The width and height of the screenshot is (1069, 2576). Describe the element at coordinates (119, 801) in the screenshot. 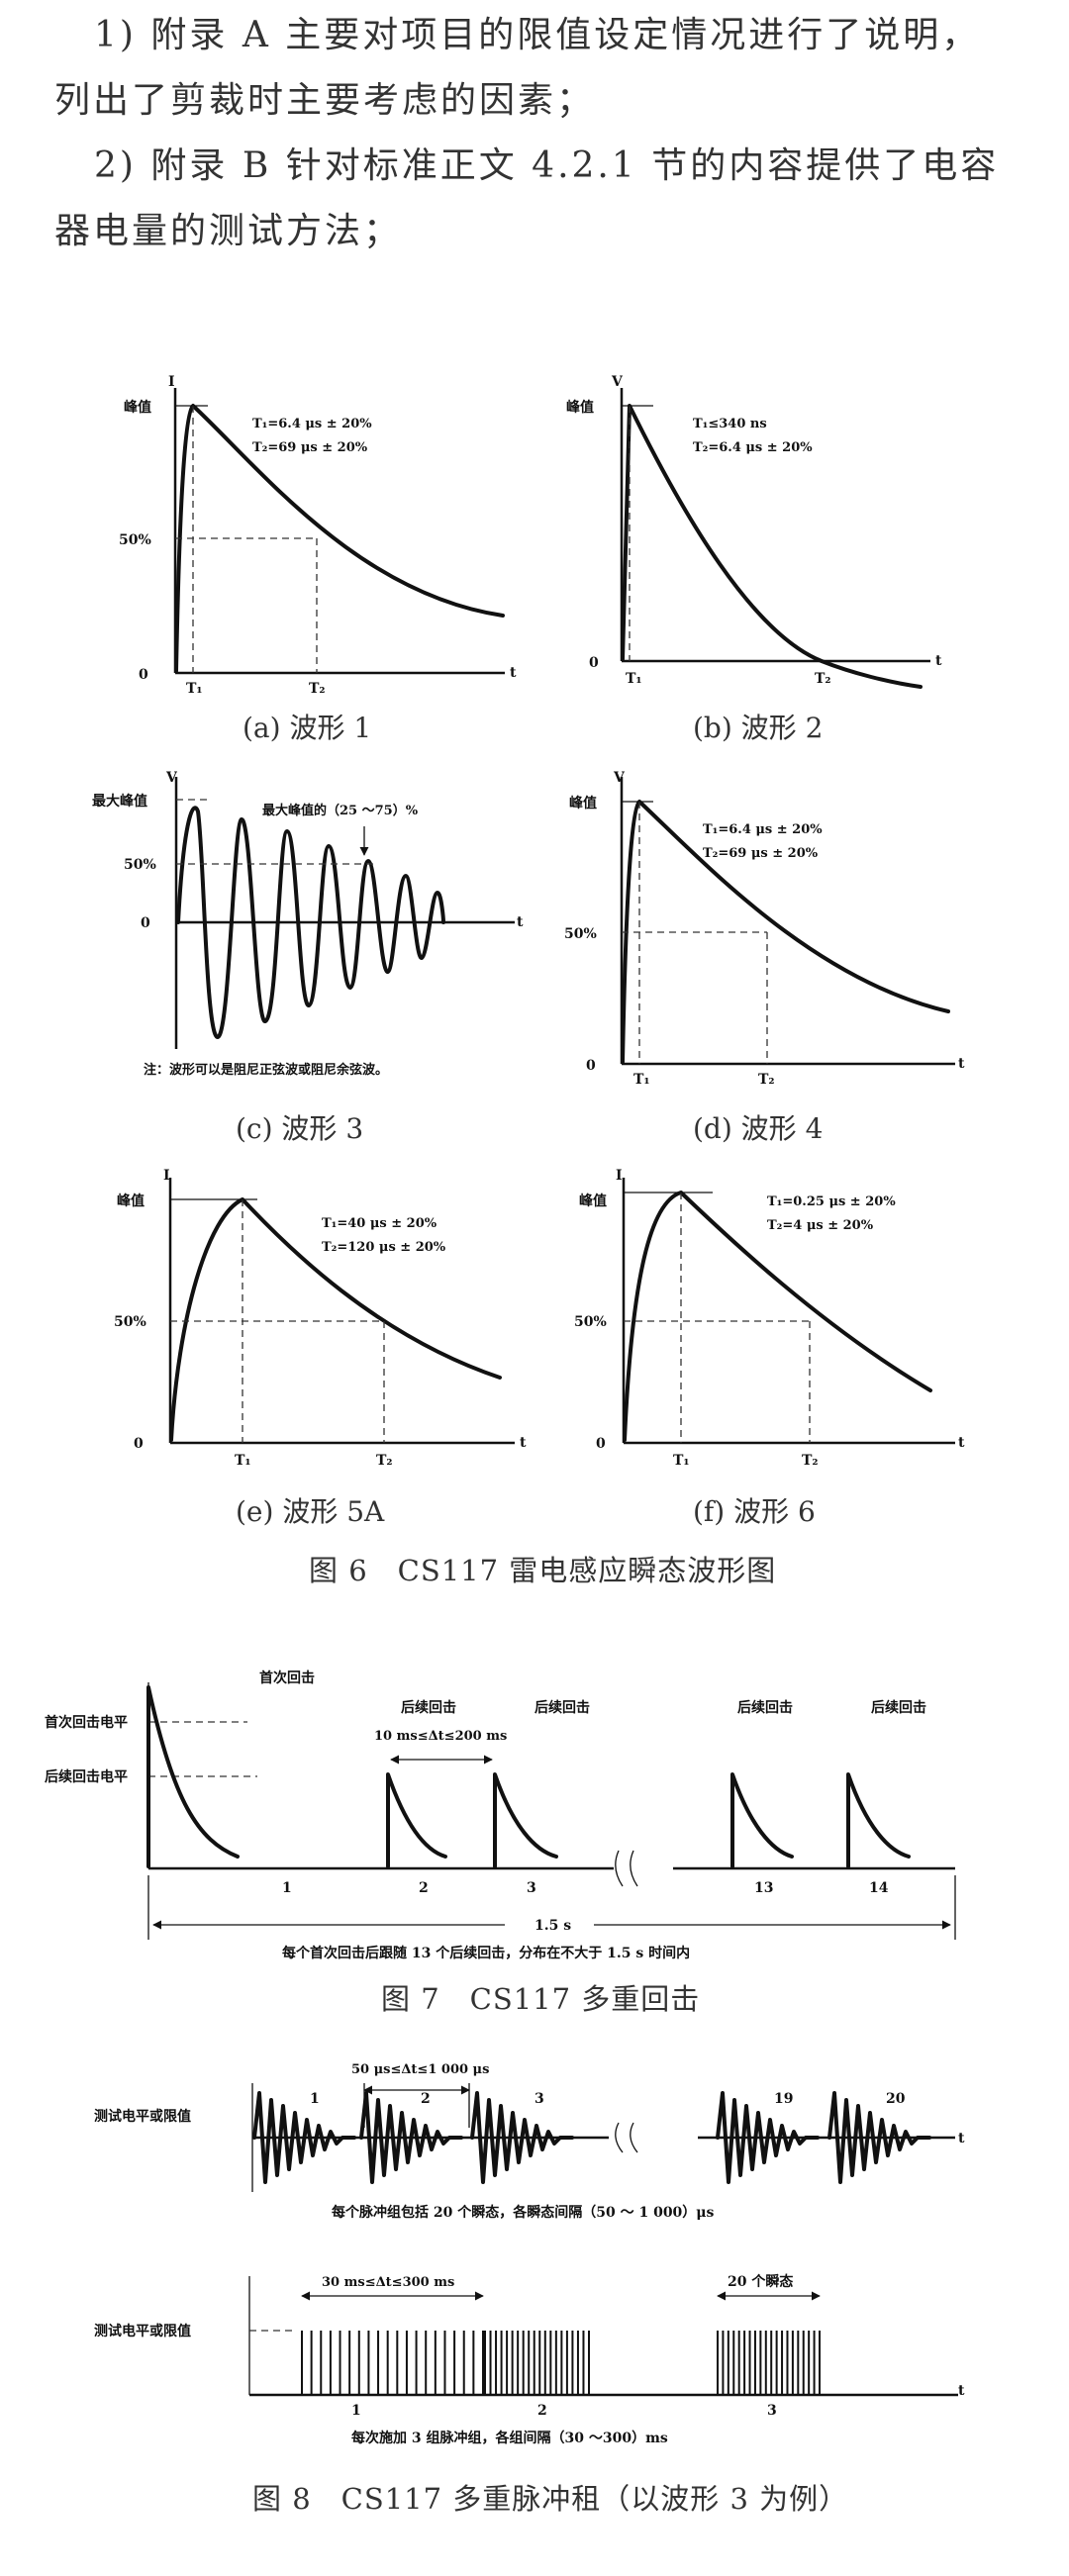

I see `peak-label: 最大峰值` at that location.